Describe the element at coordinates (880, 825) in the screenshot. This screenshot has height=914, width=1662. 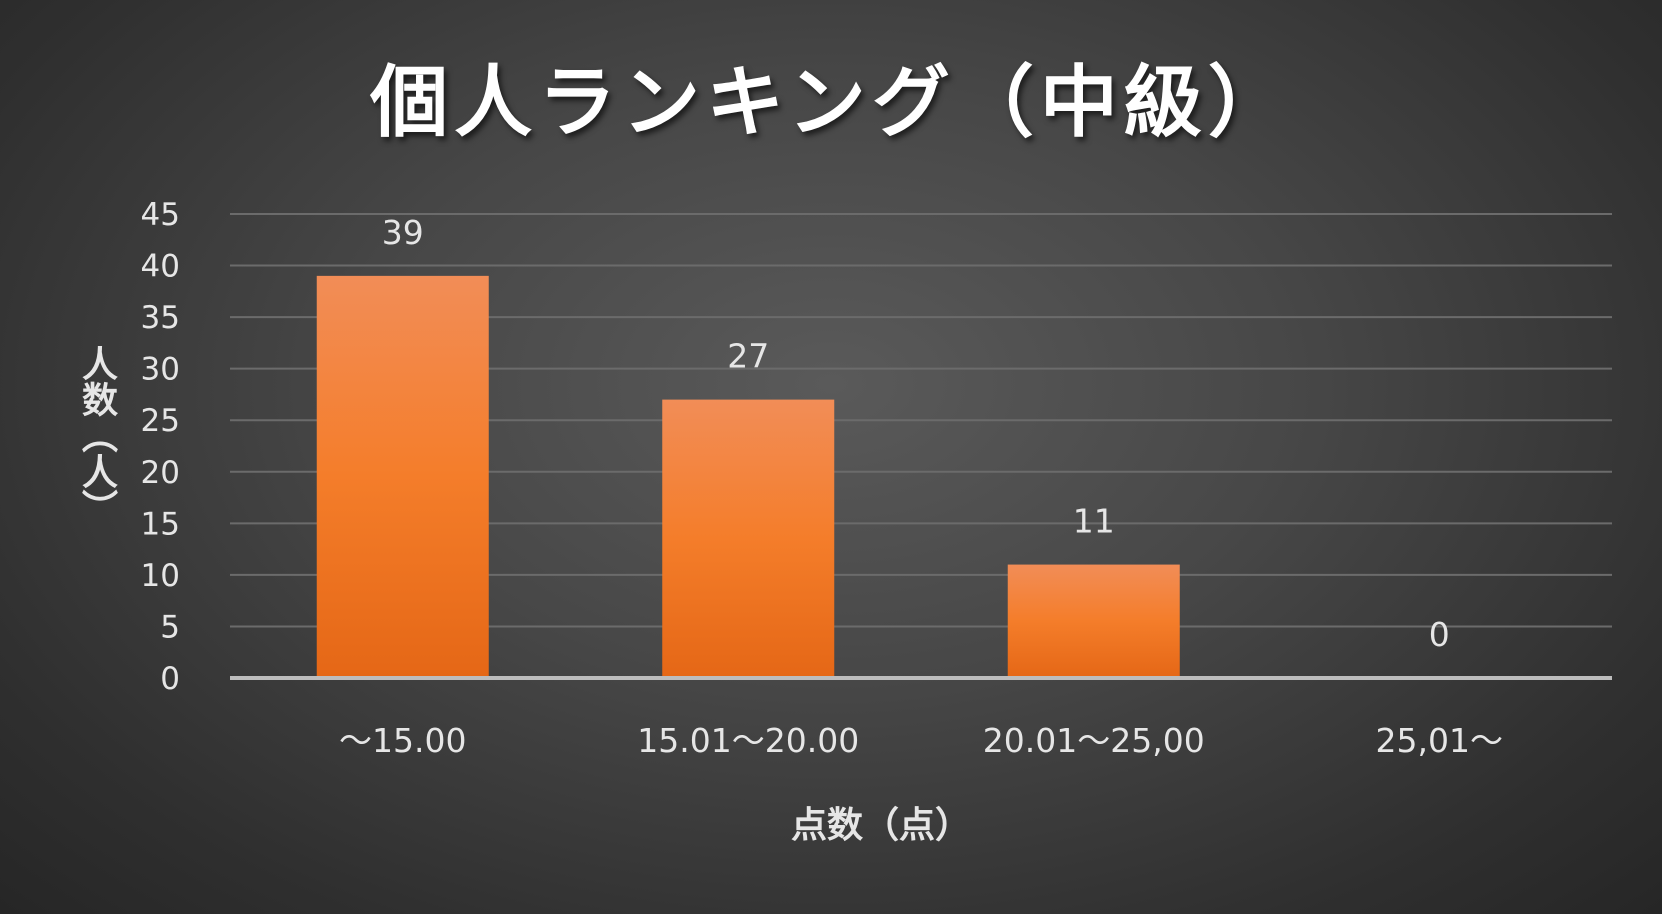
I see `x-axis-title: 点数（点）` at that location.